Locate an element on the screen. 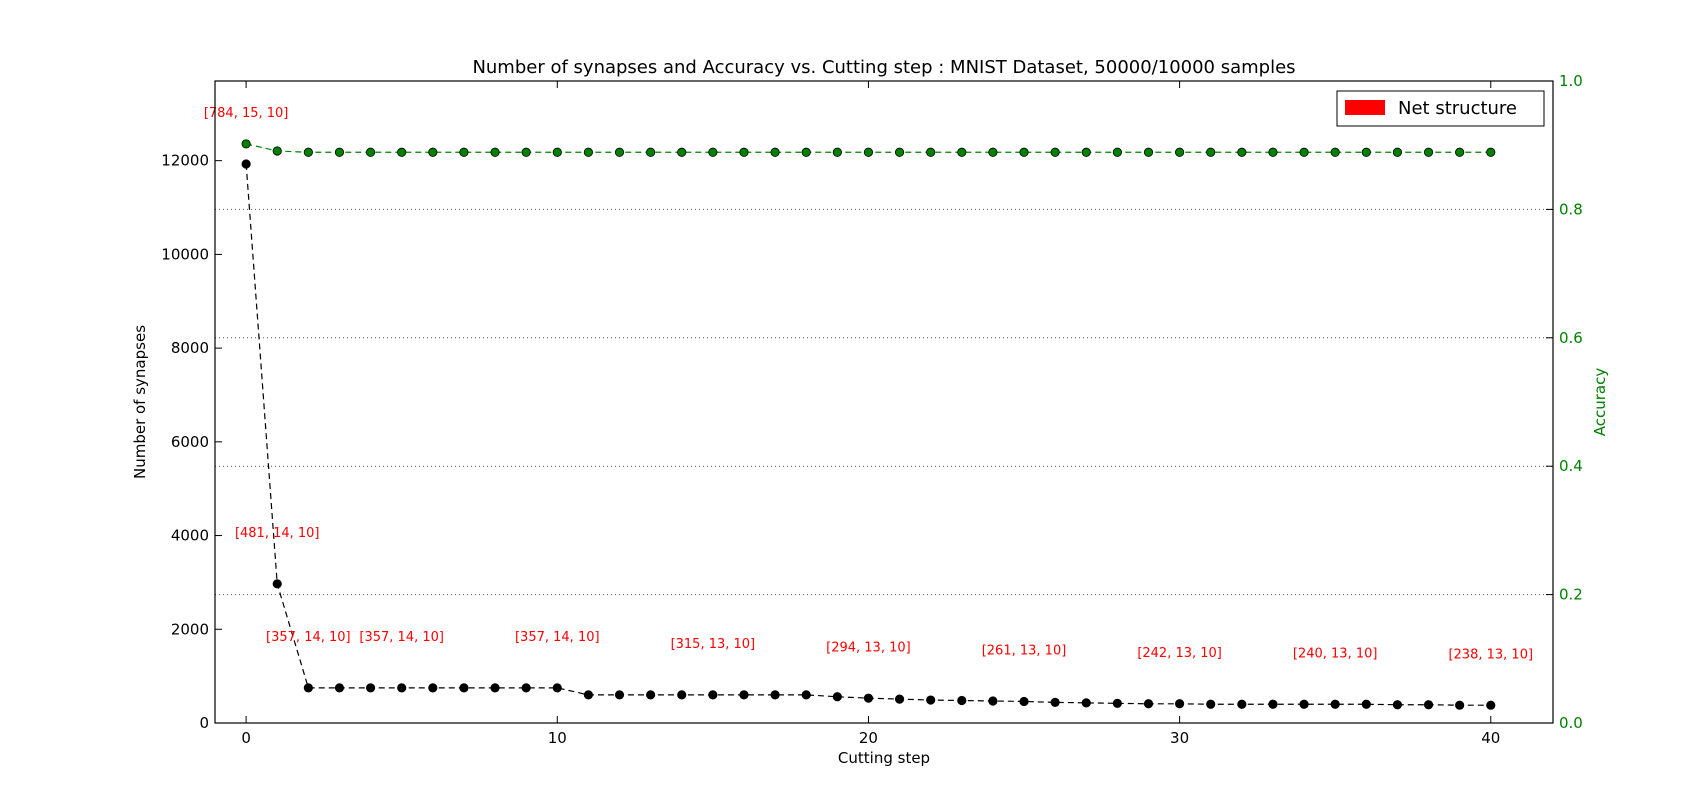 This screenshot has width=1707, height=795. y-tick-label: 2000 is located at coordinates (190, 629).